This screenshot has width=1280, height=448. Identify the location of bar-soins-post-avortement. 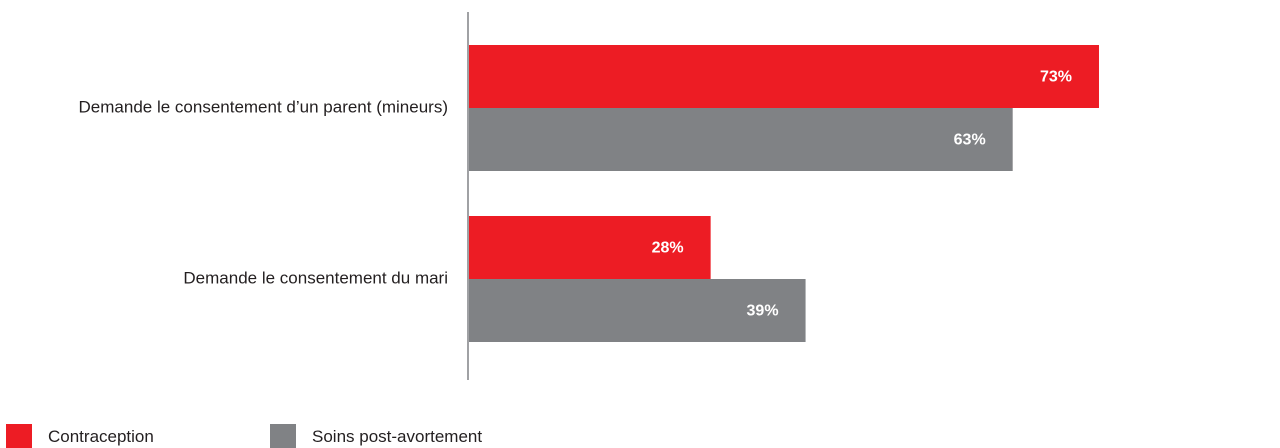
(741, 139).